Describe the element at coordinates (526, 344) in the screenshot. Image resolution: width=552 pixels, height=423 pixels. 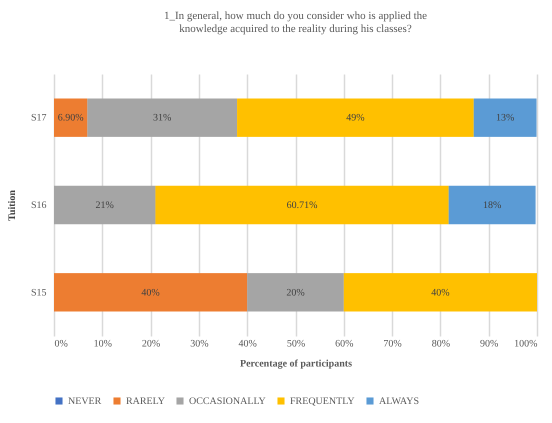
I see `x-tick-label: 100%` at that location.